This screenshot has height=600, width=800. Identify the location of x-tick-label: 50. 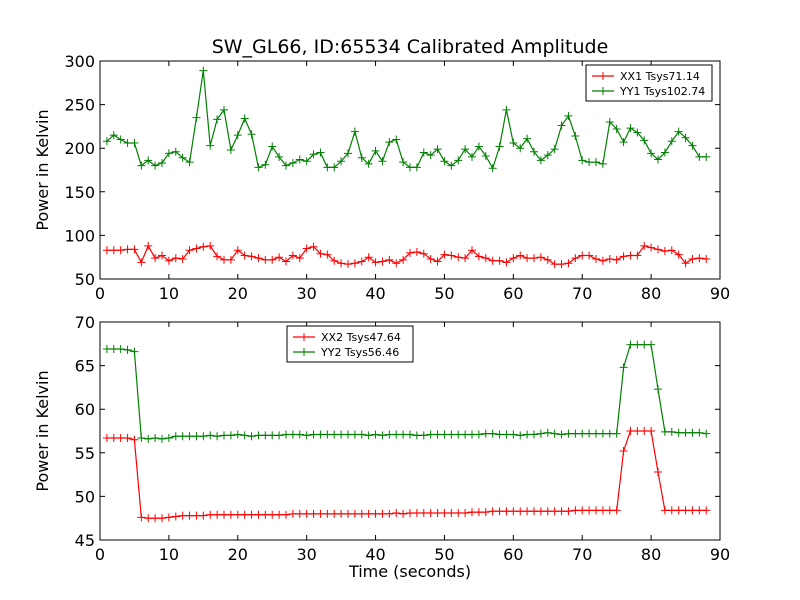
(444, 554).